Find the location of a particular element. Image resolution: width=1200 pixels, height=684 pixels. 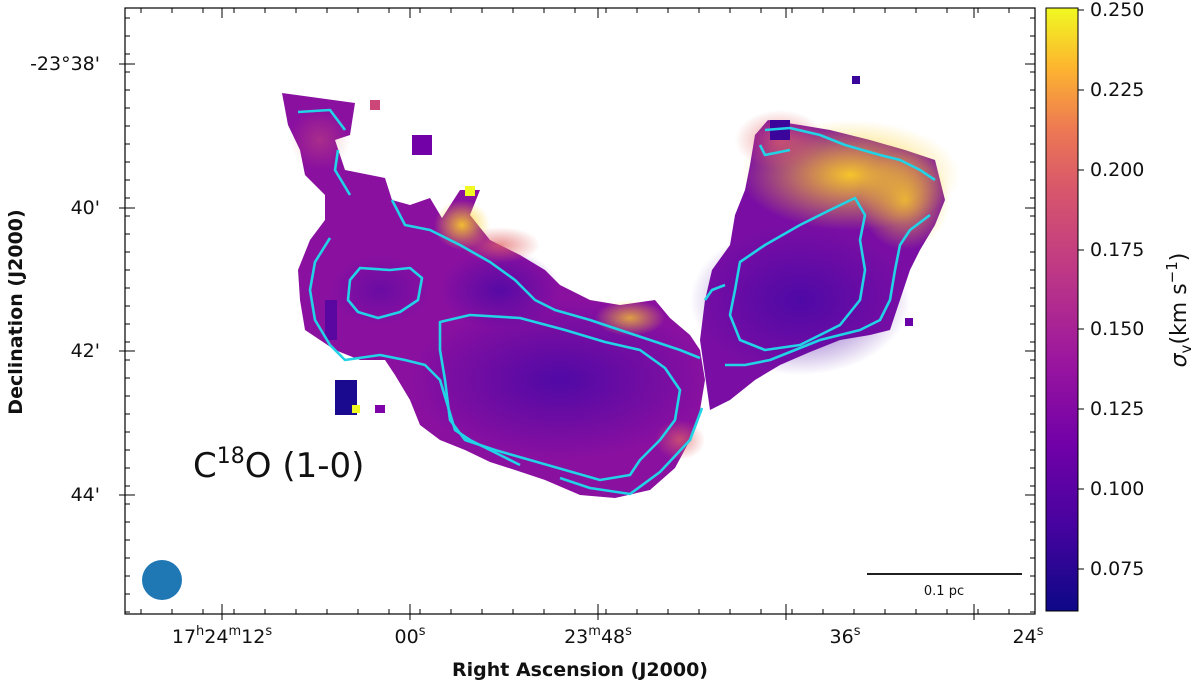

beam-ellipse is located at coordinates (162, 580).